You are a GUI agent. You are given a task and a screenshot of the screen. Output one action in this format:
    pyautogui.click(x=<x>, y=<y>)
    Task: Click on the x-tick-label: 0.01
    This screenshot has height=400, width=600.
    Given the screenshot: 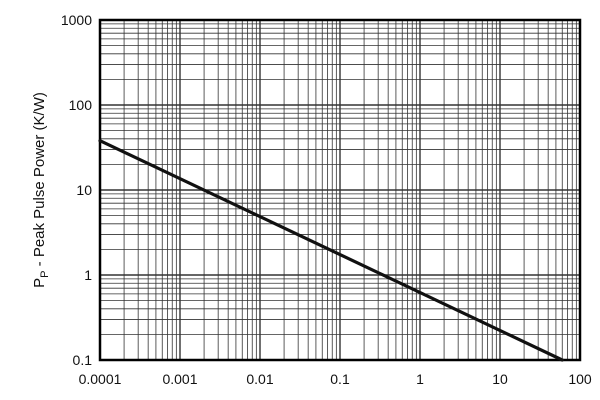 What is the action you would take?
    pyautogui.click(x=259, y=379)
    